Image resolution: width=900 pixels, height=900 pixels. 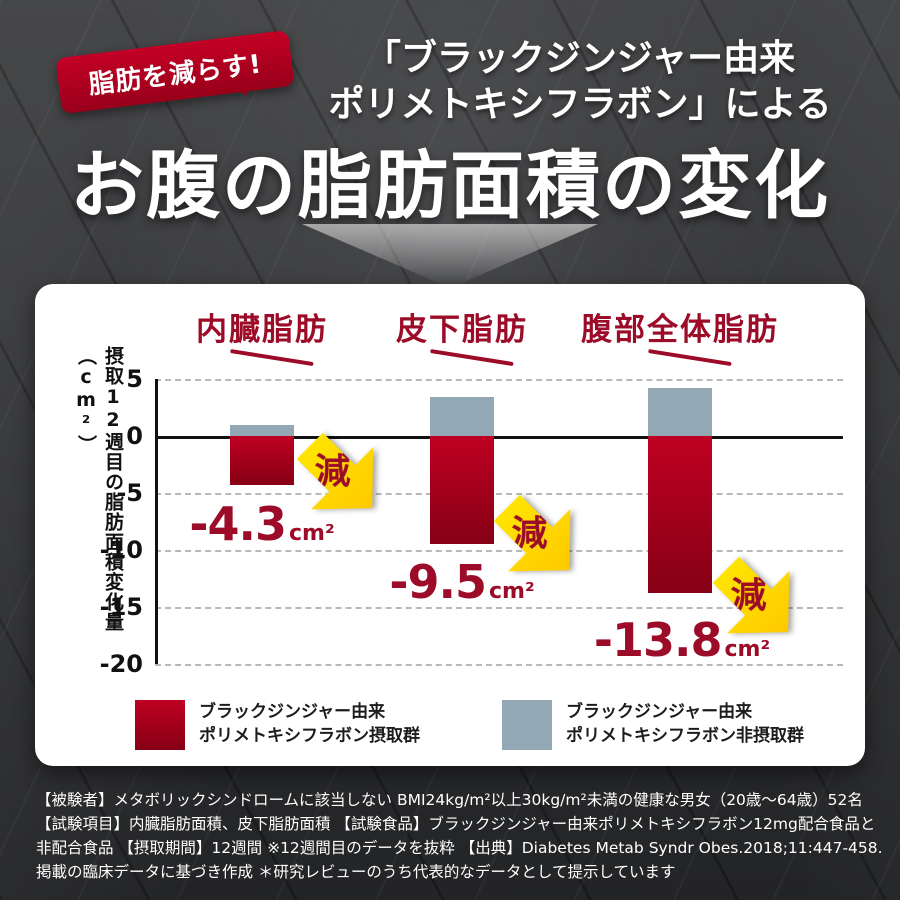 I want to click on fat-reduction-badge: 脂肪を減らす!, so click(x=175, y=72).